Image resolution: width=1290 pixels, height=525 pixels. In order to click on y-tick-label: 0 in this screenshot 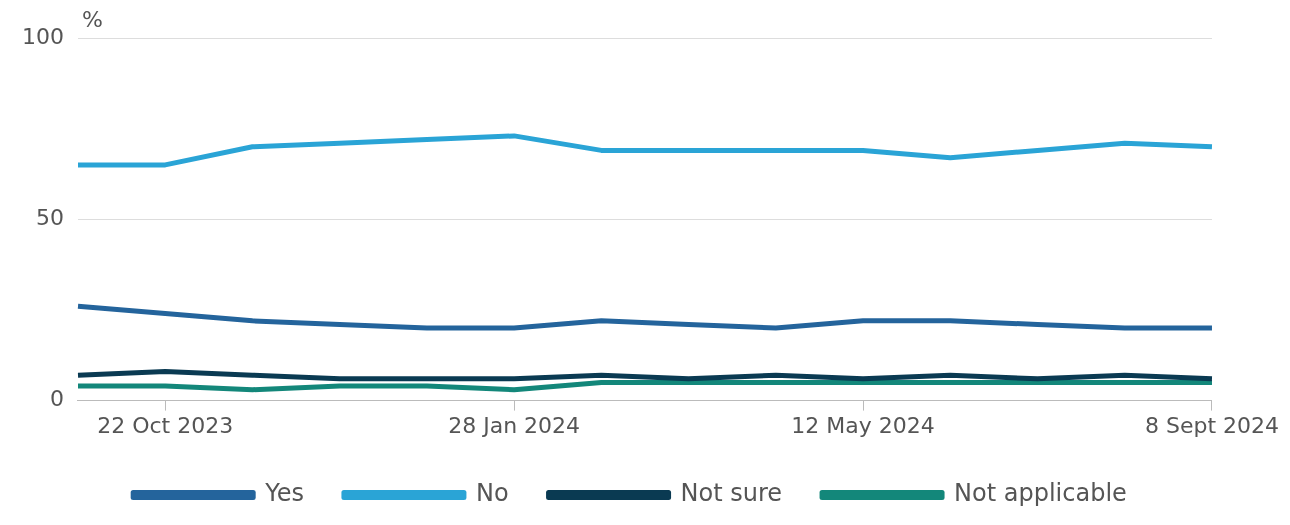, I will do `click(56, 399)`.